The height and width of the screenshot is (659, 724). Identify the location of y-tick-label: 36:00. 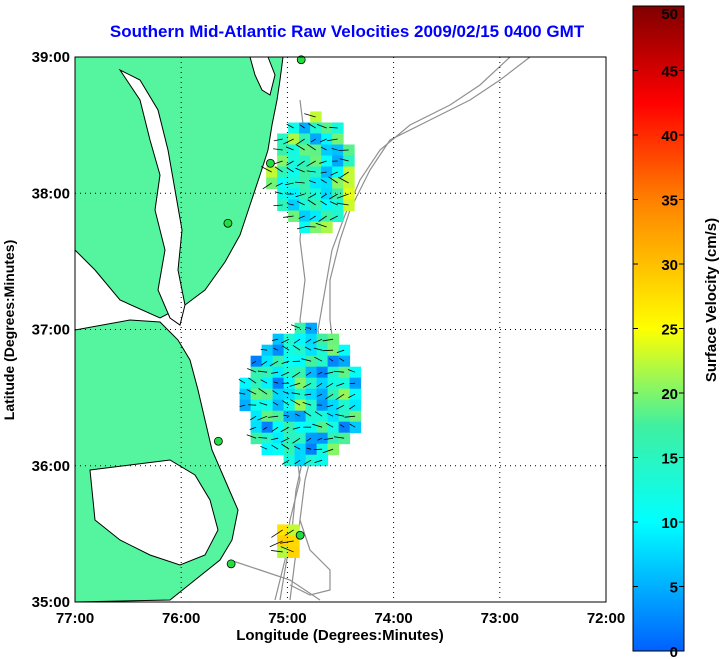
(51, 466).